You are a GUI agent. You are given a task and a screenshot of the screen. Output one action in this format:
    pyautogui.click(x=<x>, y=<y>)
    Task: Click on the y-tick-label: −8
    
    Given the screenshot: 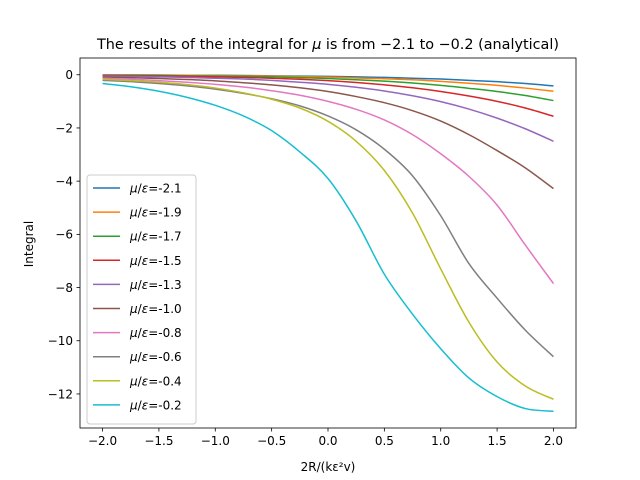 What is the action you would take?
    pyautogui.click(x=64, y=288)
    